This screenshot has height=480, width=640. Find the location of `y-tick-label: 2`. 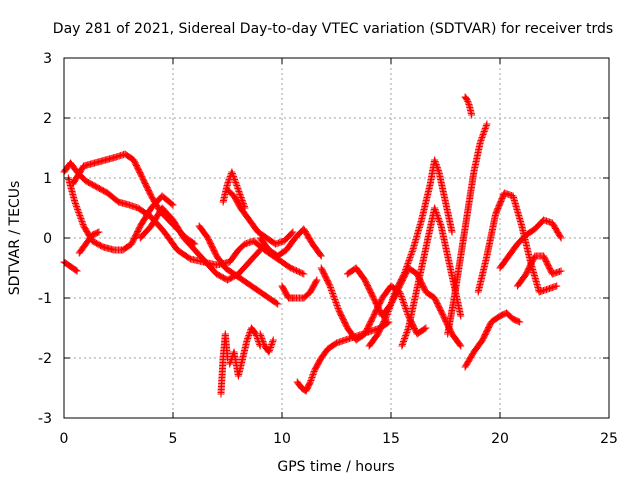

y-tick-label: 2 is located at coordinates (47, 119).